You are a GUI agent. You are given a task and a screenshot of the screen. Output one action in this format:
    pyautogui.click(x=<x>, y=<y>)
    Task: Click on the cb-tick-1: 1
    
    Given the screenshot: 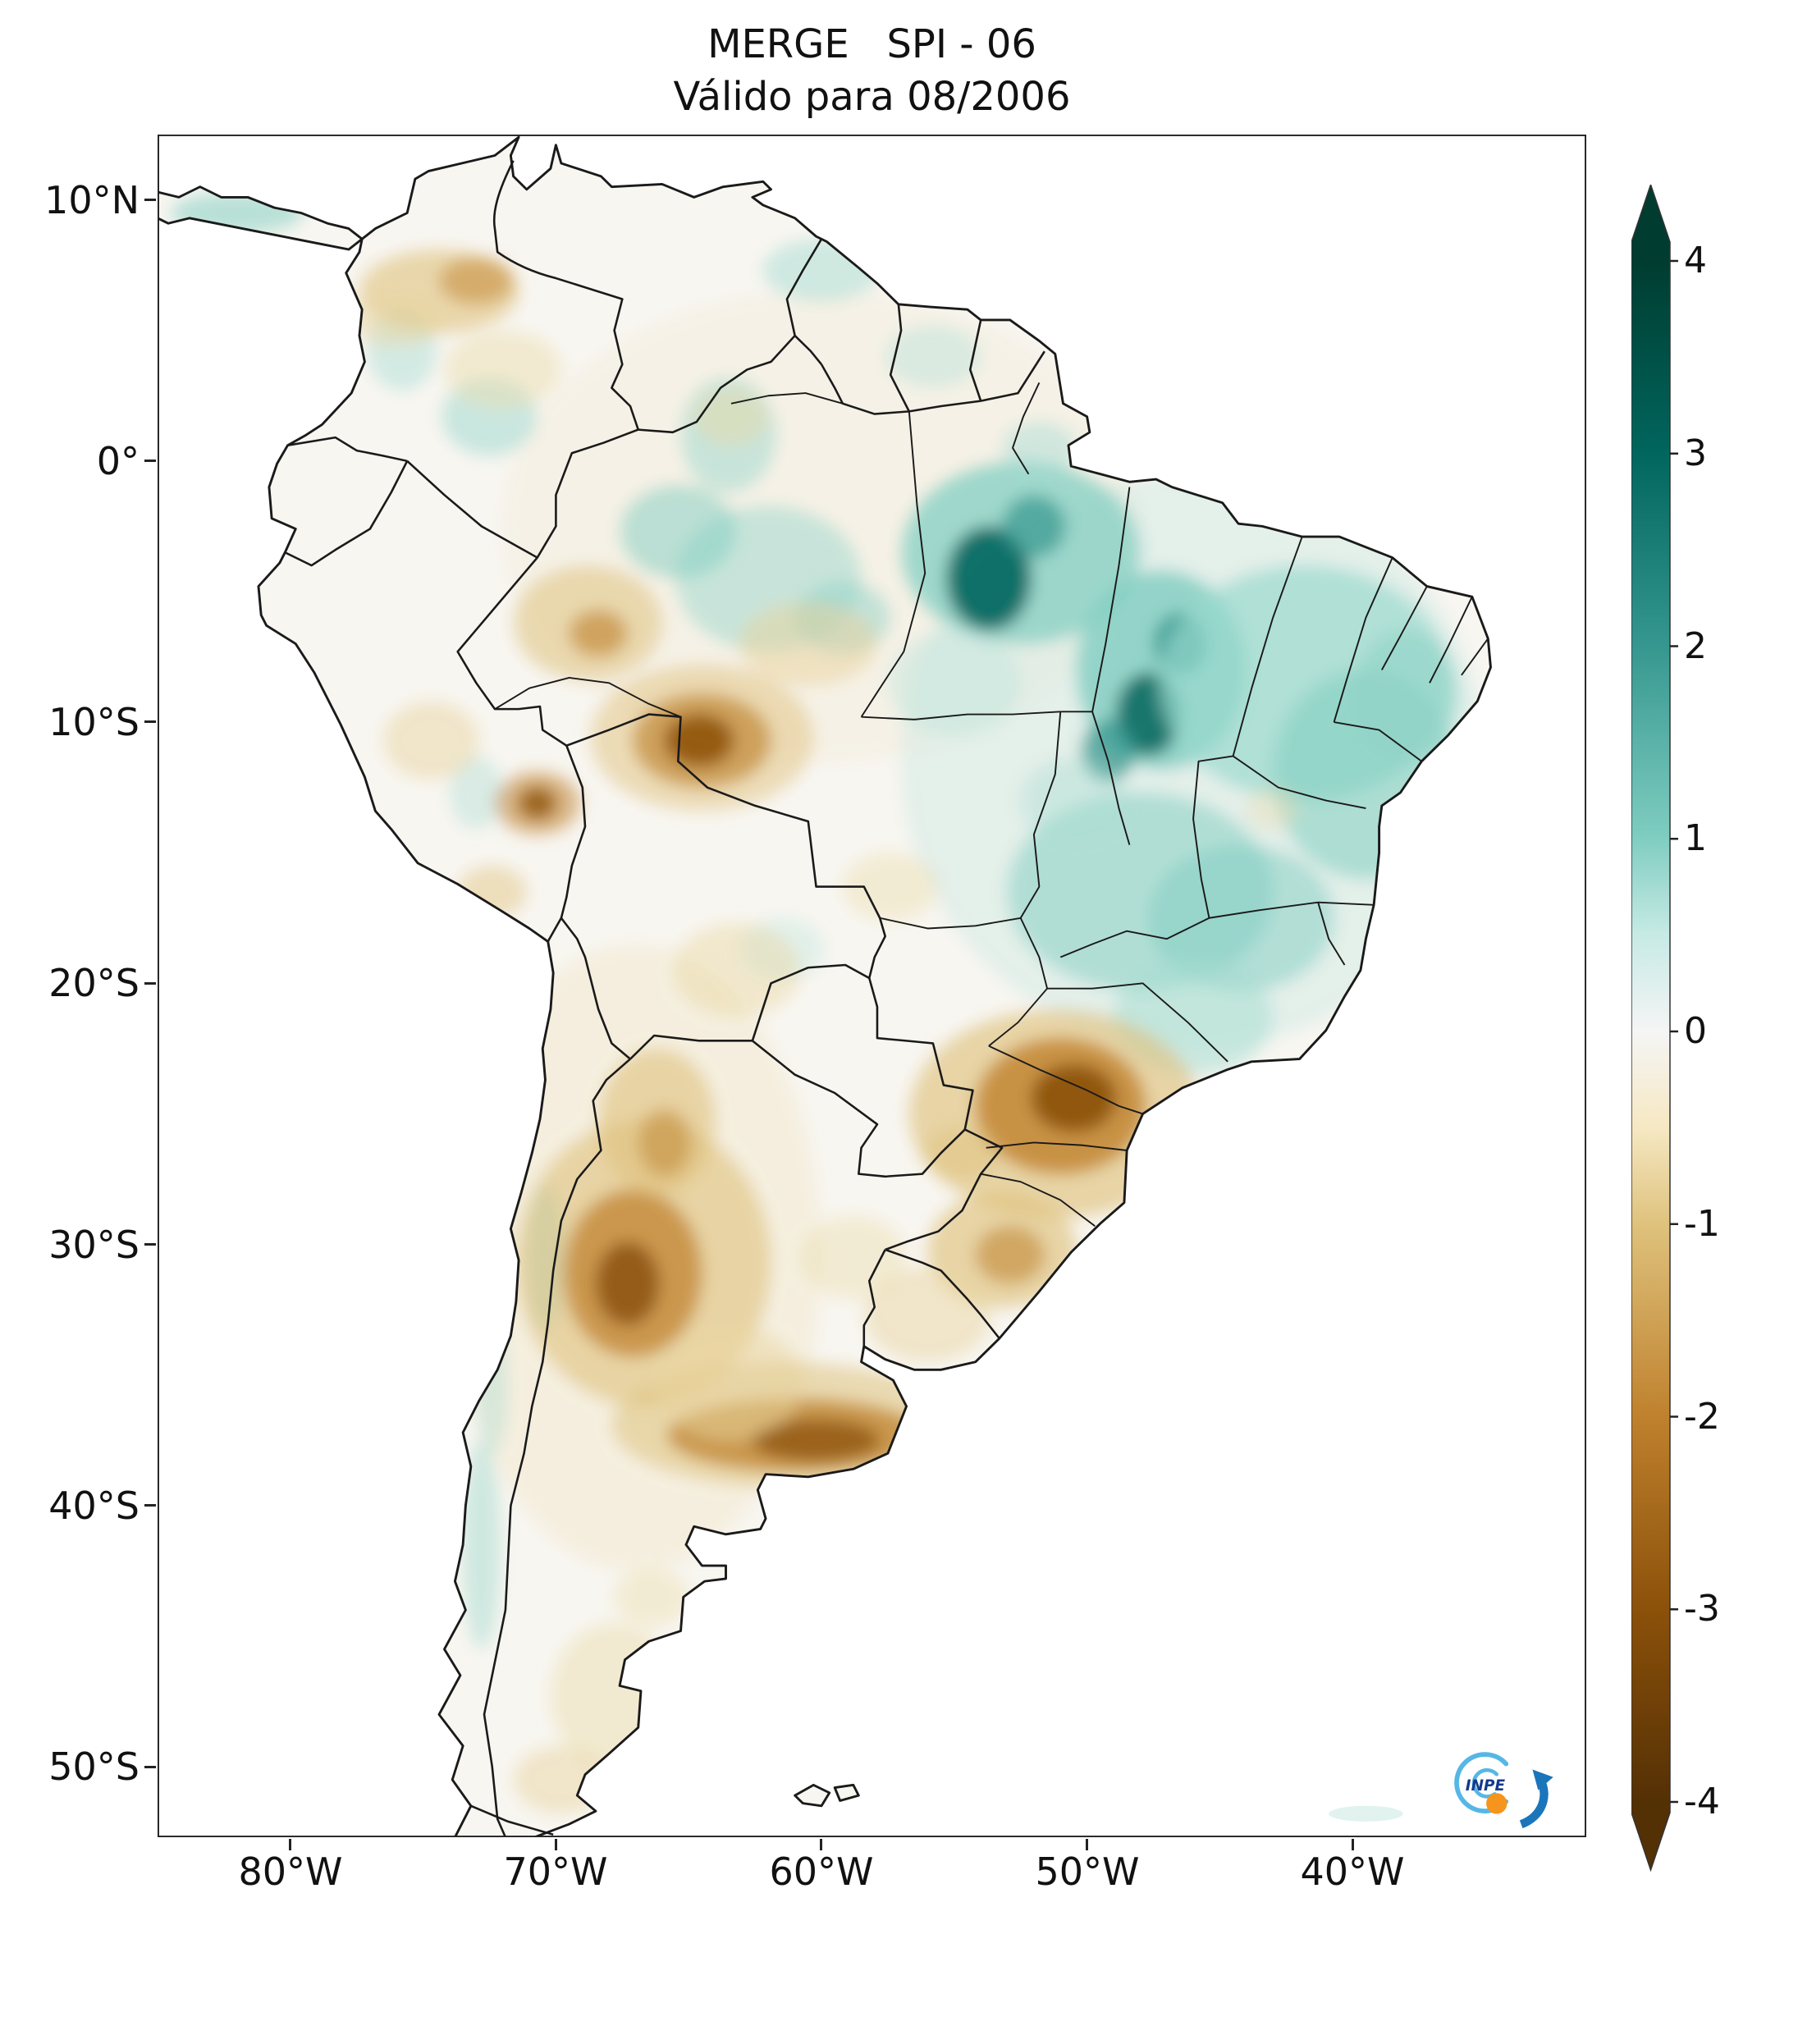 What is the action you would take?
    pyautogui.click(x=1695, y=838)
    